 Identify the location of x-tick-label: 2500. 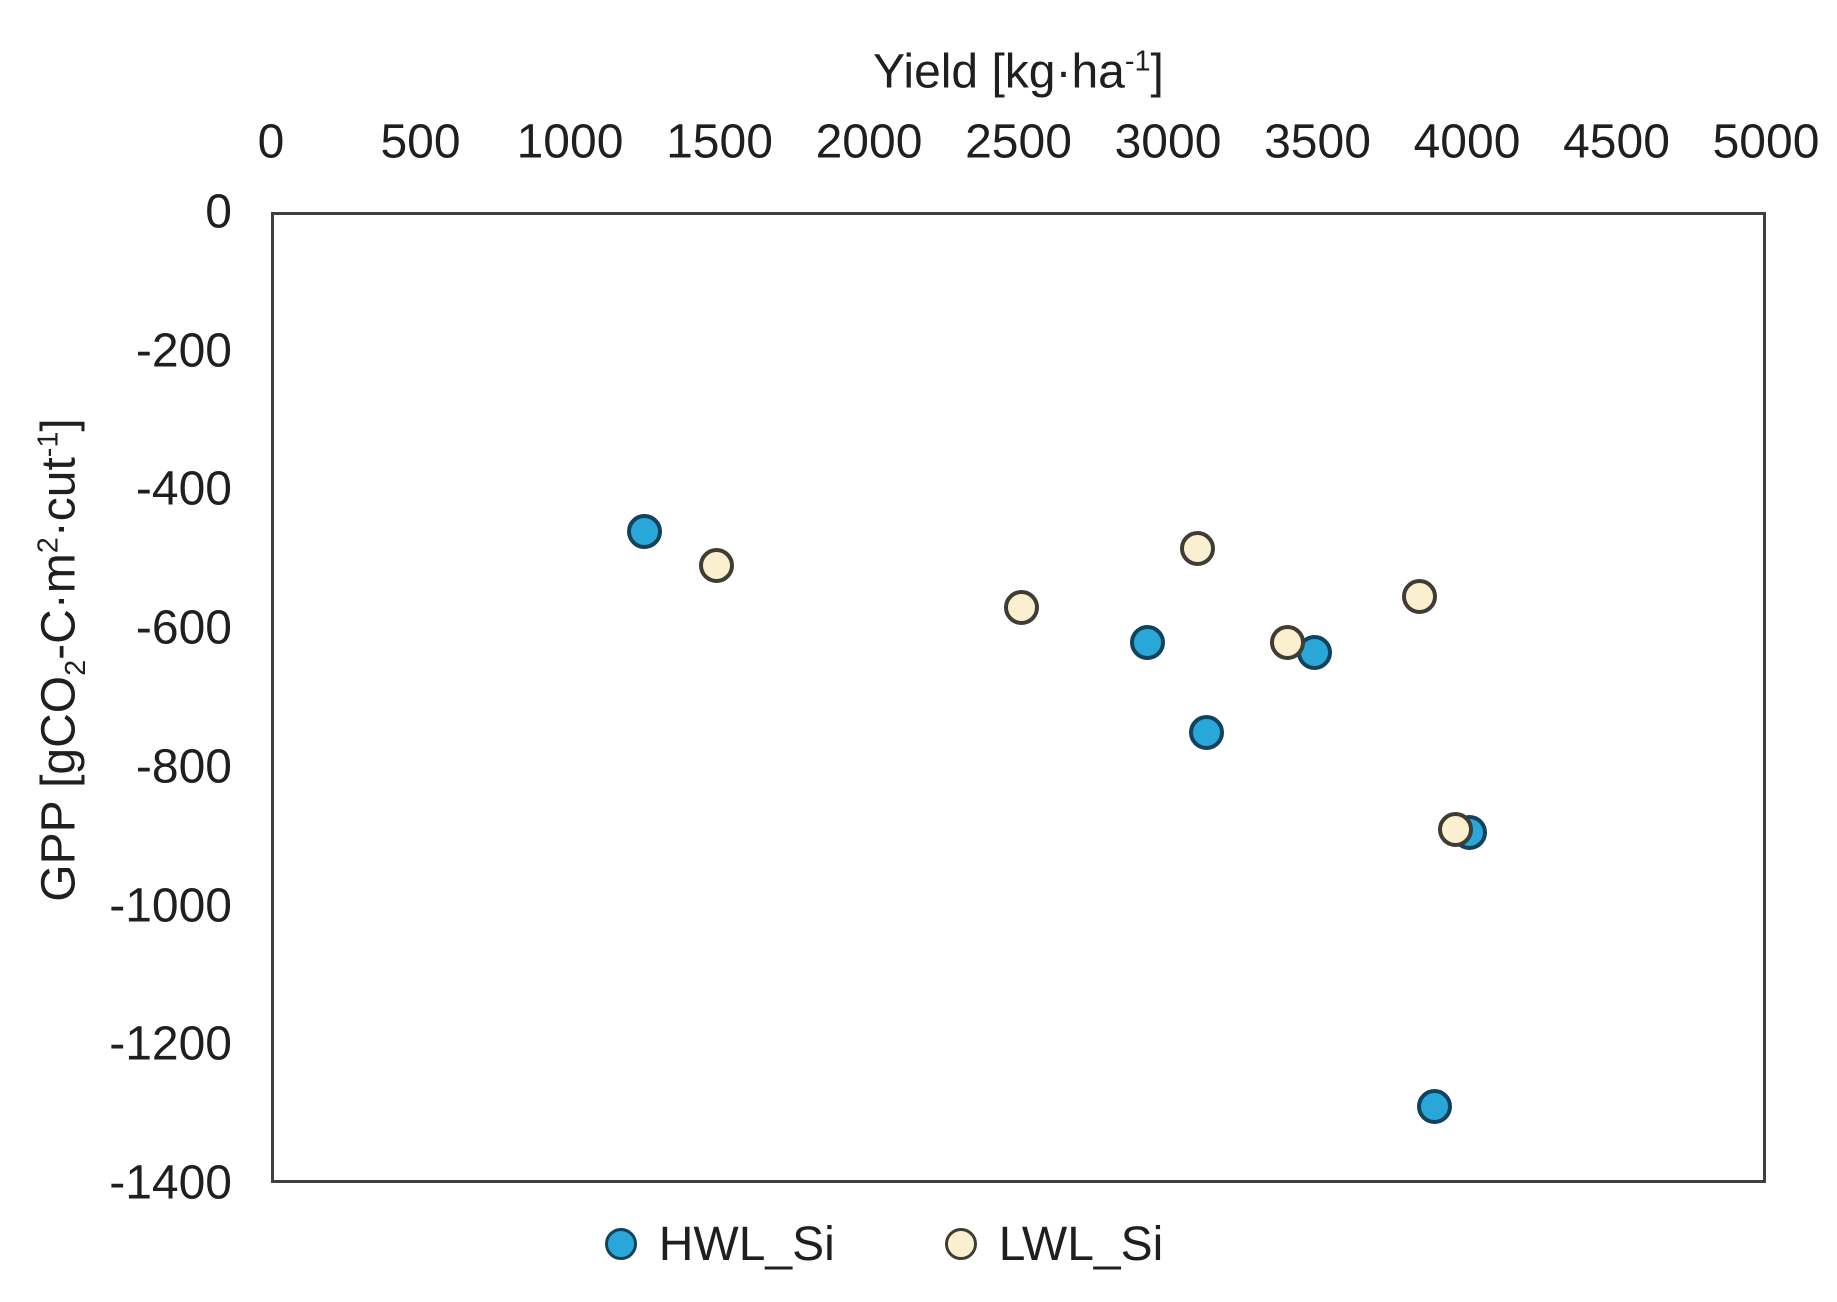
(1018, 142).